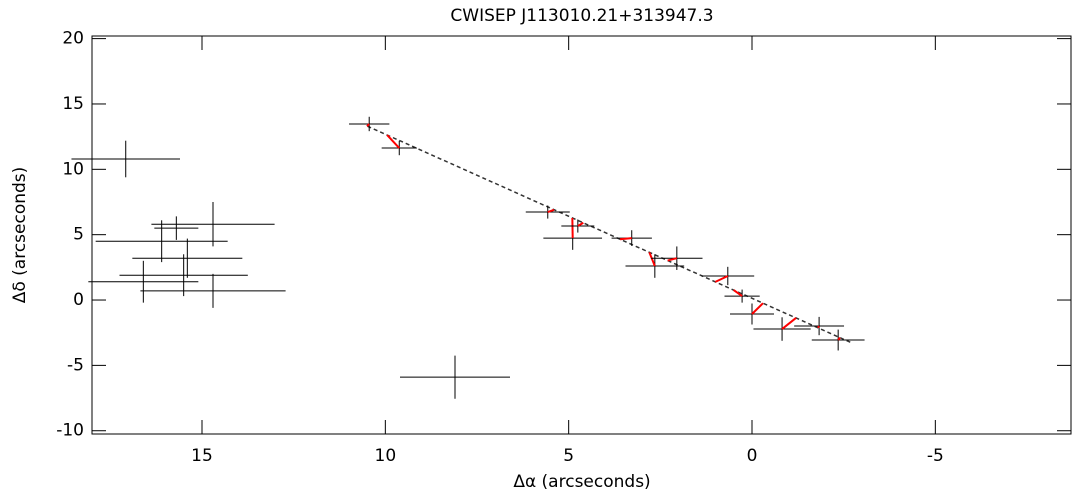 This screenshot has height=493, width=1078. What do you see at coordinates (568, 456) in the screenshot?
I see `x-tick-label: 5` at bounding box center [568, 456].